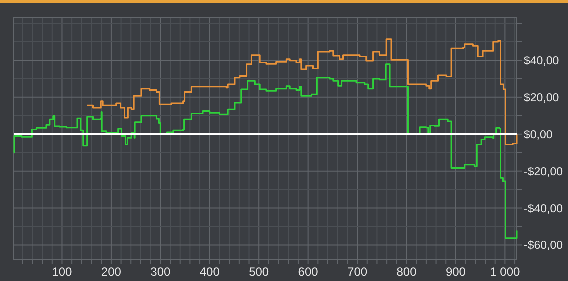 This screenshot has height=281, width=568. What do you see at coordinates (538, 135) in the screenshot?
I see `y-tick-label: $0,00` at bounding box center [538, 135].